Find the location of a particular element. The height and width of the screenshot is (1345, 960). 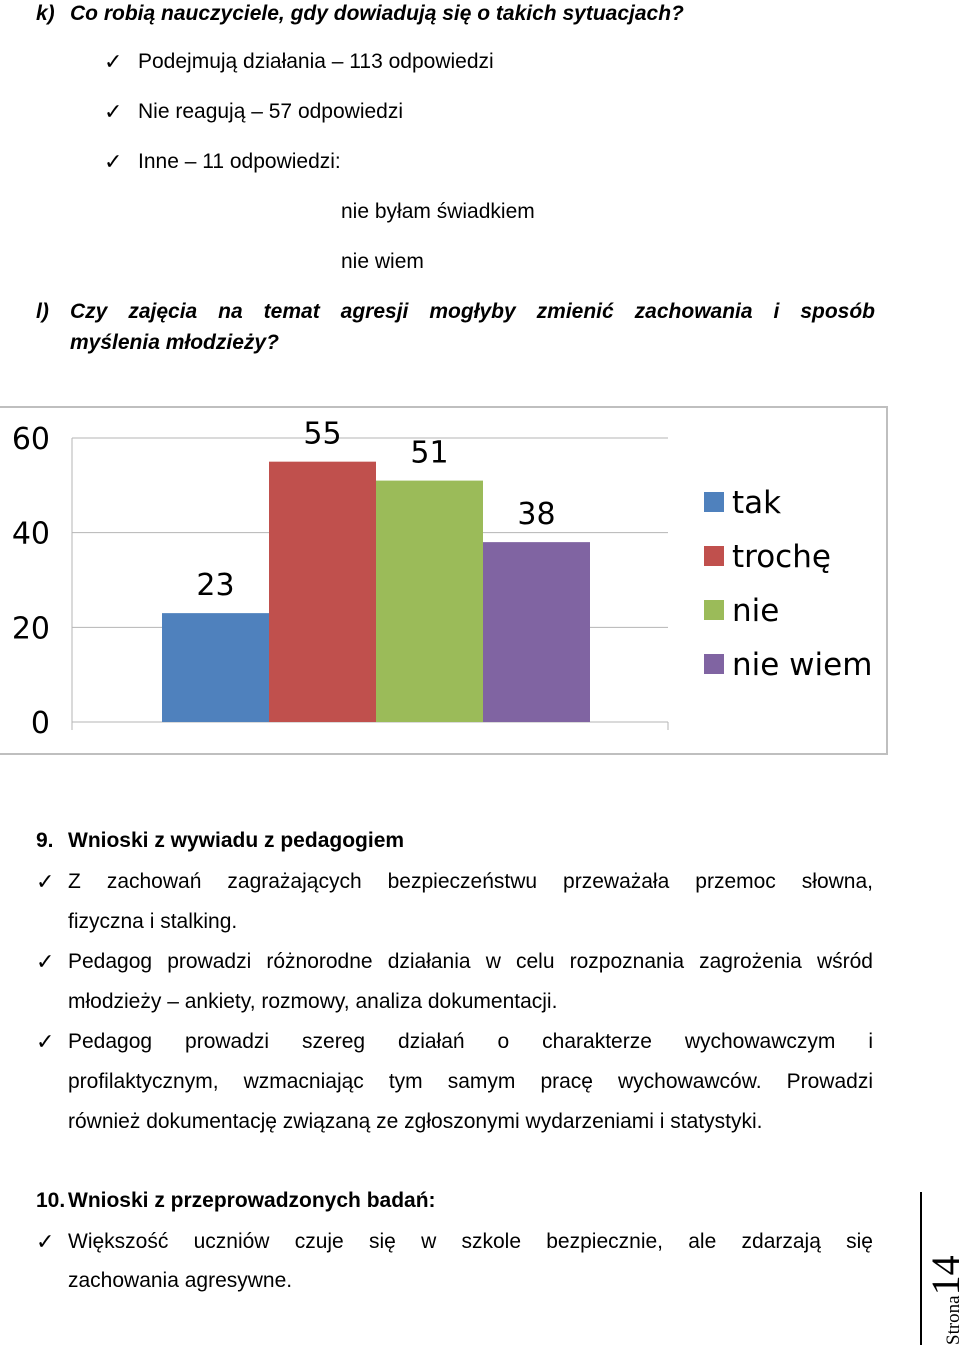

other-answer: nie byłam świadkiem is located at coordinates (438, 211).